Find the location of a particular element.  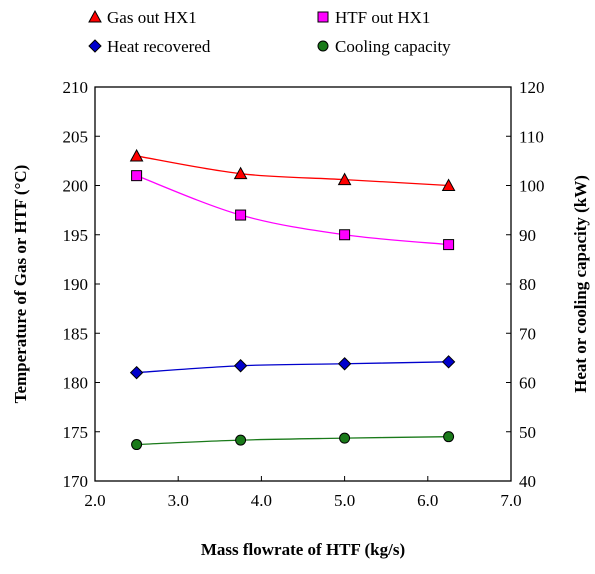

x-tick-label: 7.0 is located at coordinates (510, 500).